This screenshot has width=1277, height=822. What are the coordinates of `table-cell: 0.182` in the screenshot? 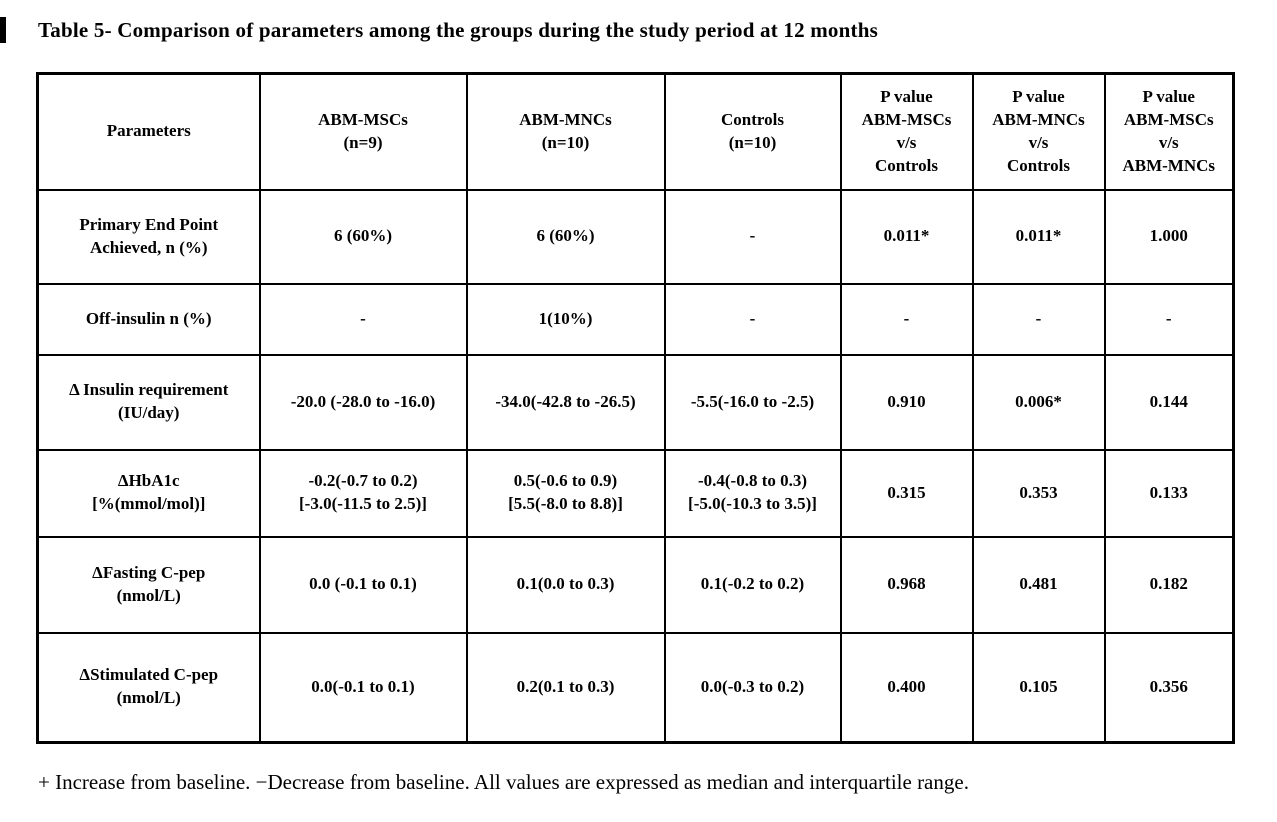 It's located at (1169, 584).